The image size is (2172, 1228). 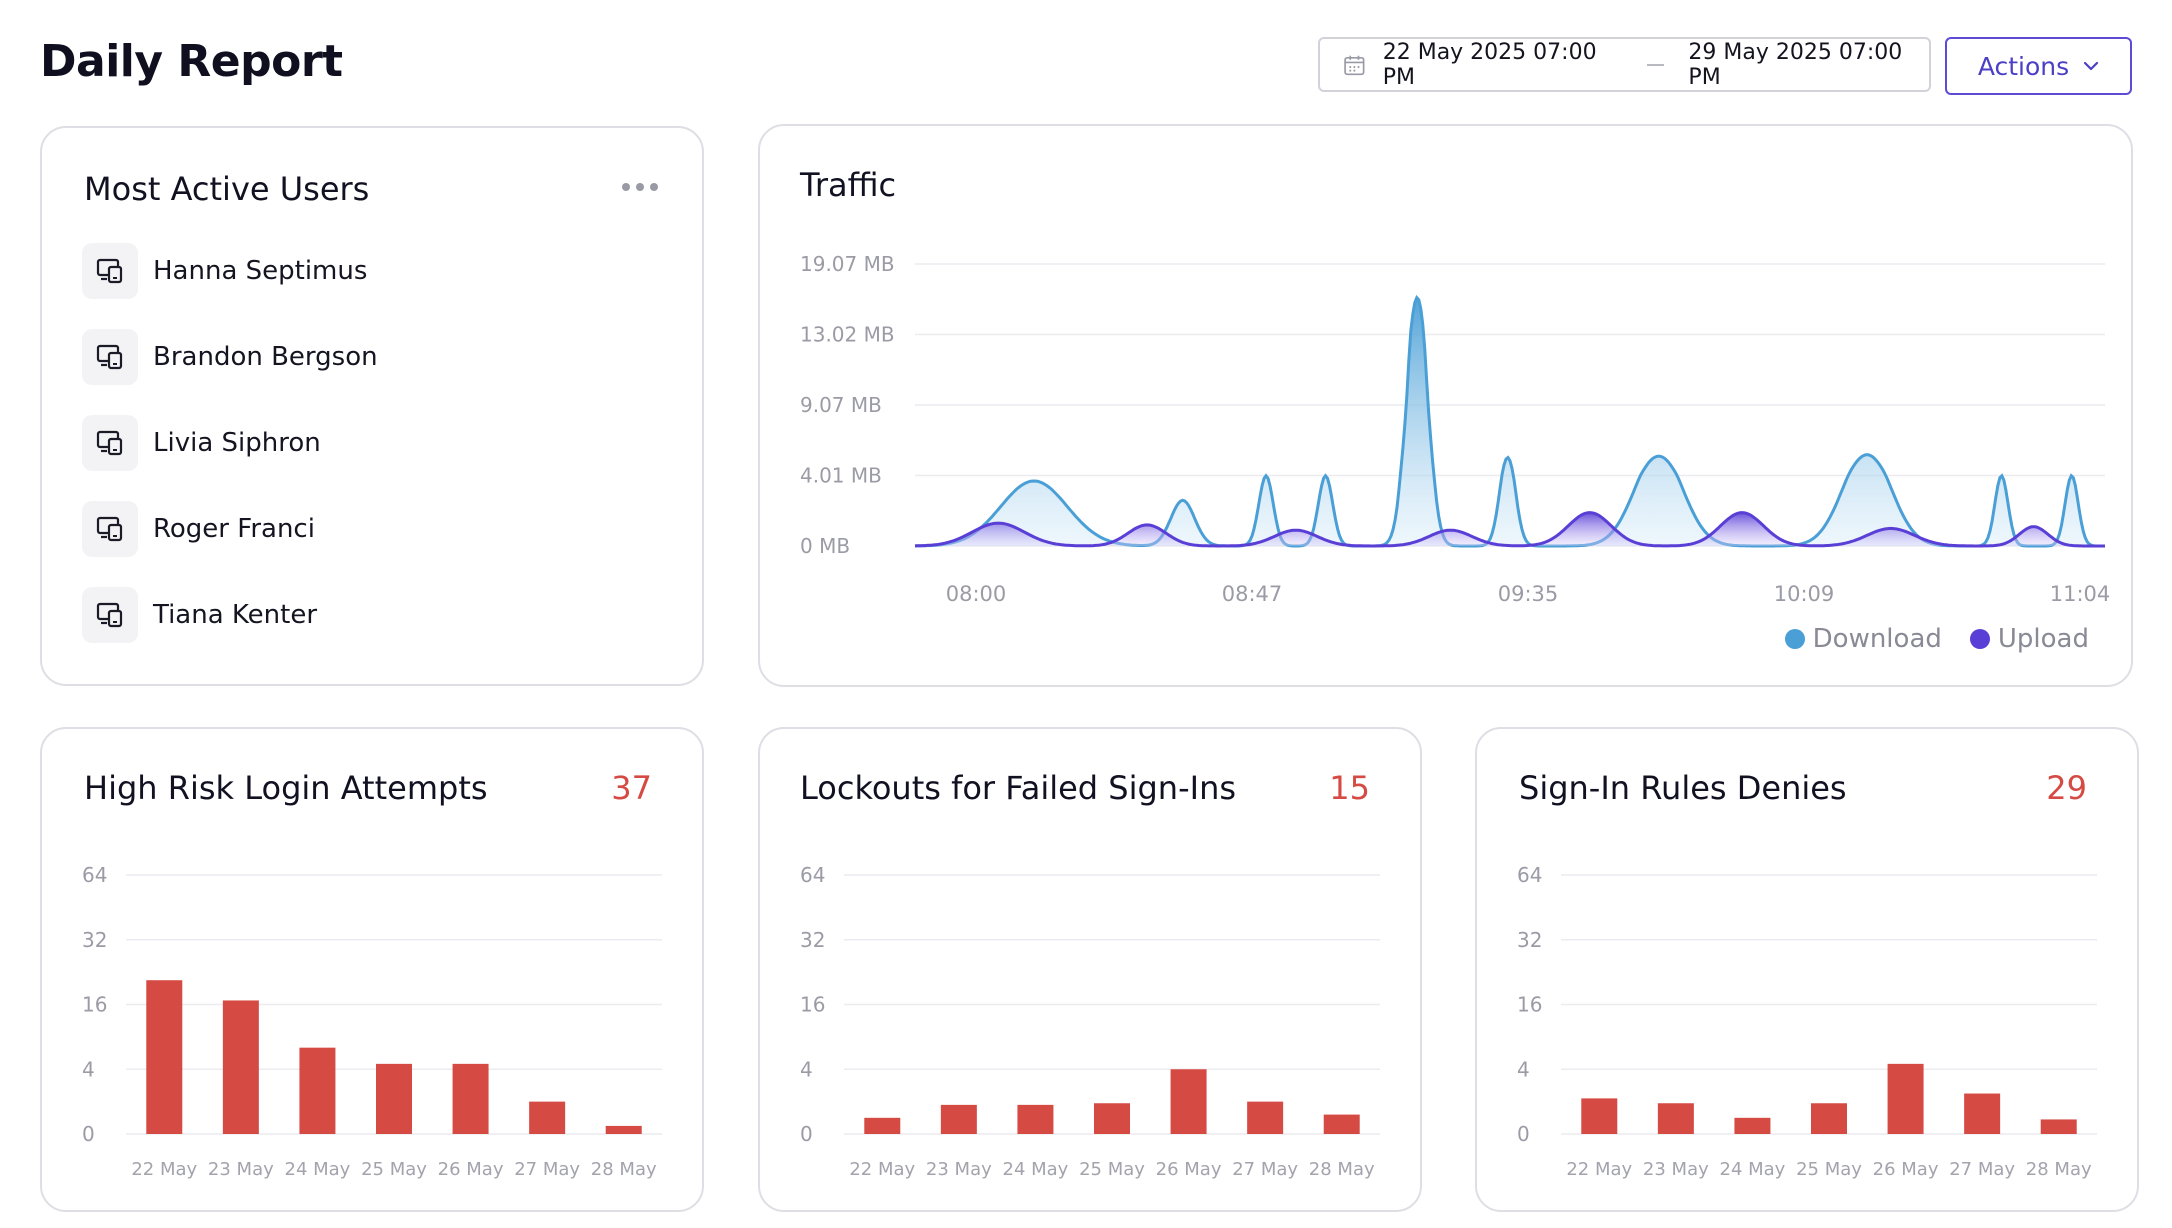 What do you see at coordinates (230, 443) in the screenshot?
I see `list-item: Livia Siphron` at bounding box center [230, 443].